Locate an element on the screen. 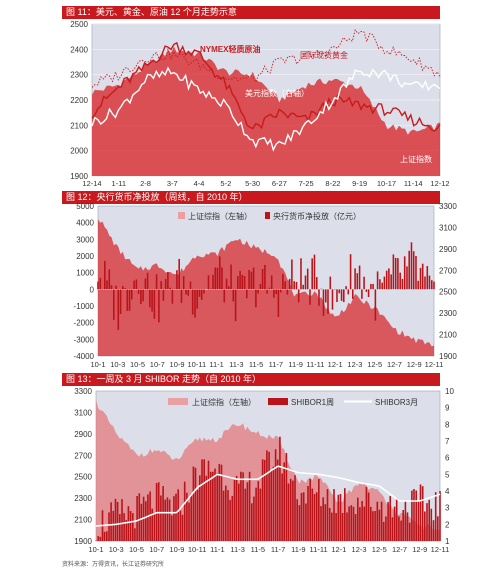 Image resolution: width=500 pixels, height=571 pixels. x-tick-label: 12-9 is located at coordinates (419, 549).